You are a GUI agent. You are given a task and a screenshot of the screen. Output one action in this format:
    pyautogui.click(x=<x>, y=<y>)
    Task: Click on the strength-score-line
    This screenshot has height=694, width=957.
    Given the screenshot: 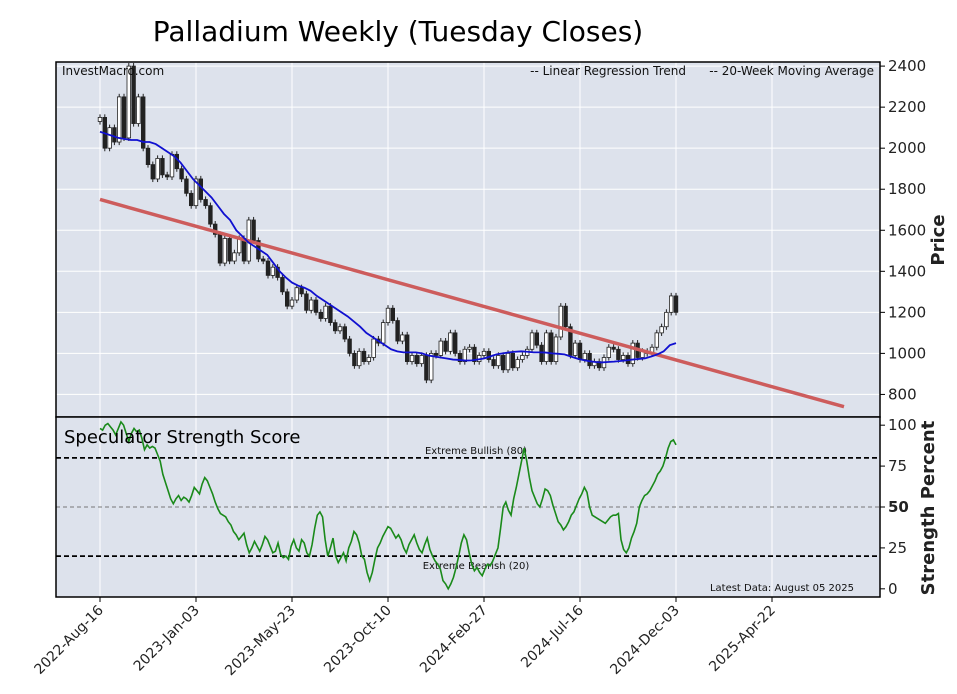 What is the action you would take?
    pyautogui.click(x=388, y=505)
    